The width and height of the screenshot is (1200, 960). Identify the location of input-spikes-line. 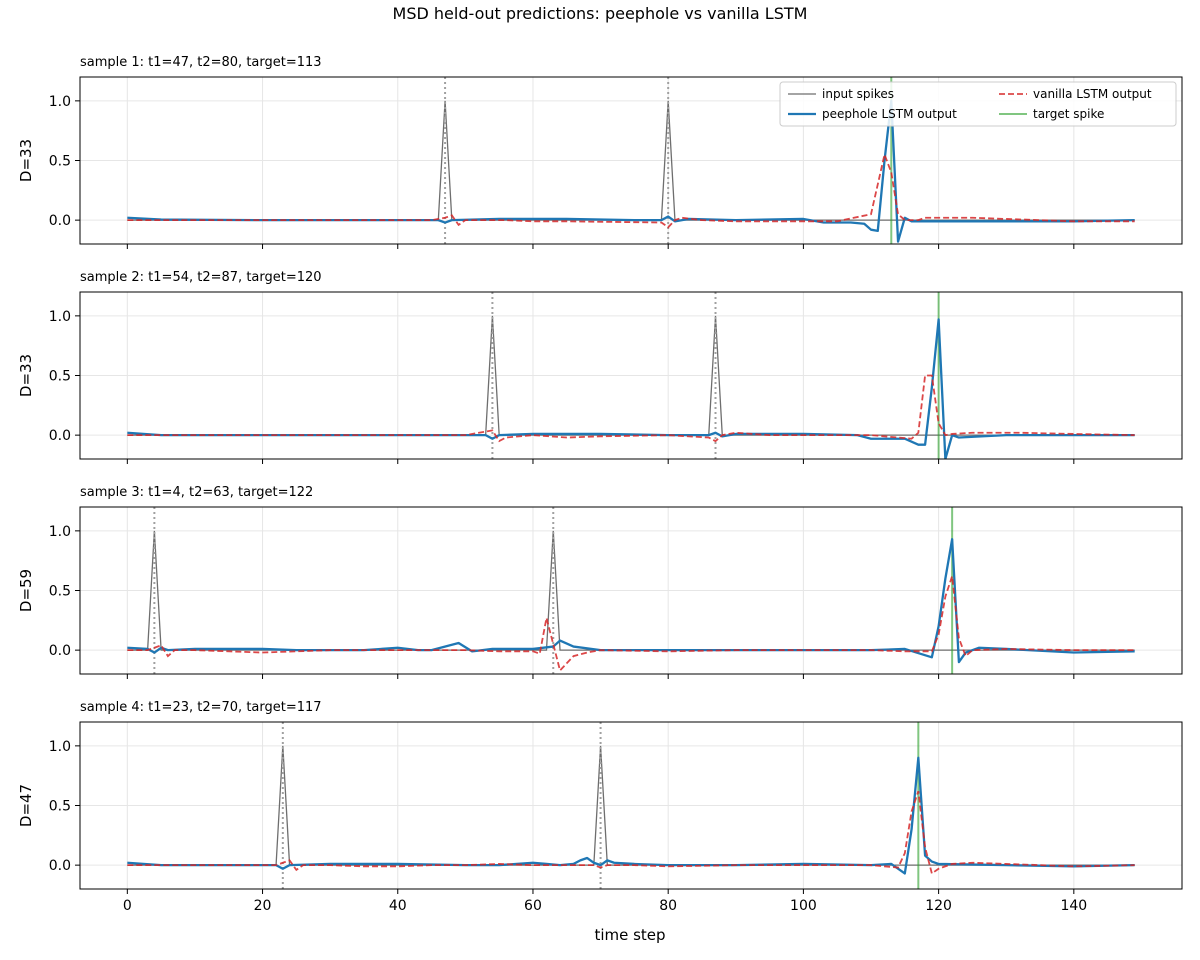
(631, 160).